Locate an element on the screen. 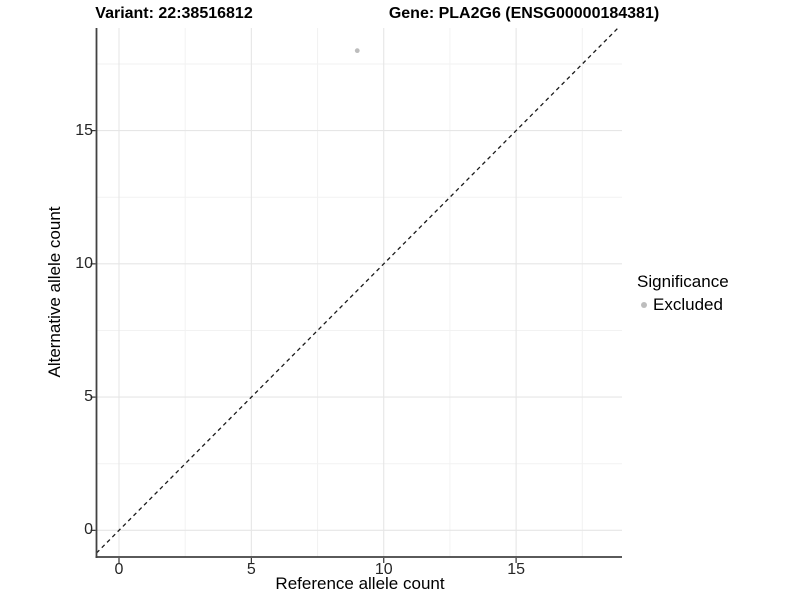 This screenshot has width=800, height=600. x-tick-label: 5 is located at coordinates (251, 569).